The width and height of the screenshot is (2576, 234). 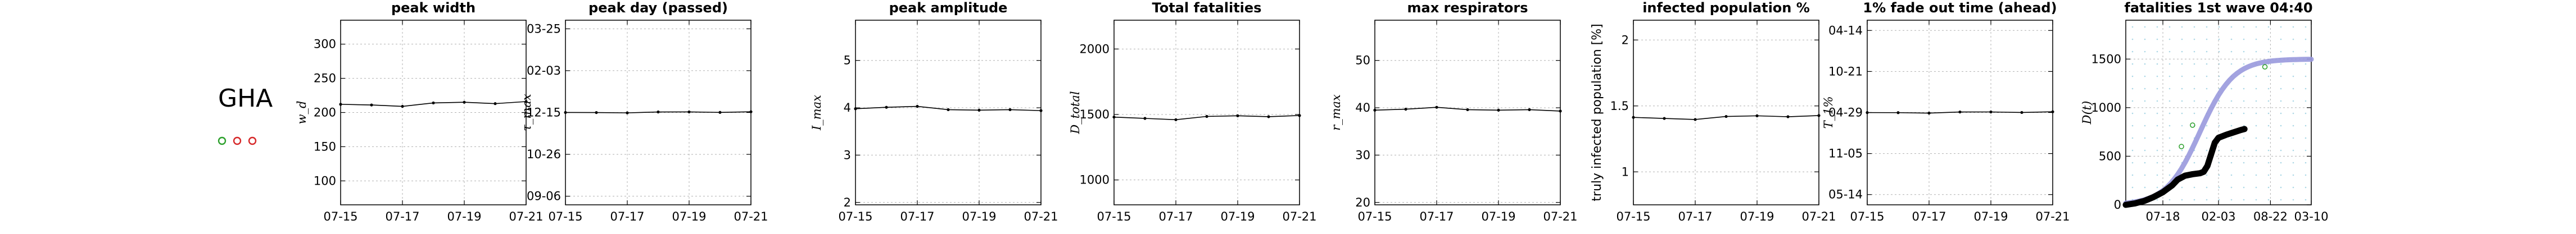 What do you see at coordinates (544, 196) in the screenshot?
I see `y-tick-label: 09-06` at bounding box center [544, 196].